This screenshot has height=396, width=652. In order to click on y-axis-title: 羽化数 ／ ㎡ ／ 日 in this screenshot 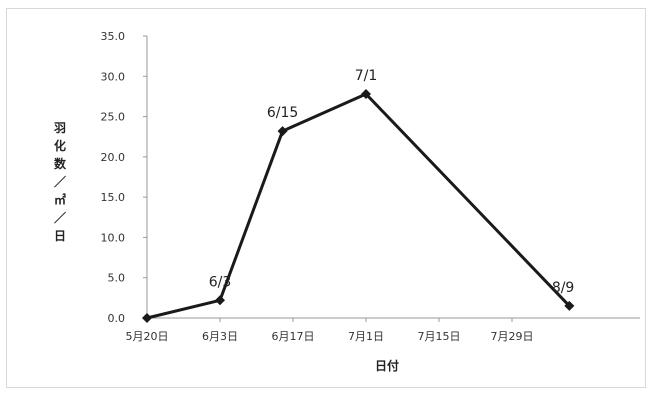, I will do `click(60, 182)`.